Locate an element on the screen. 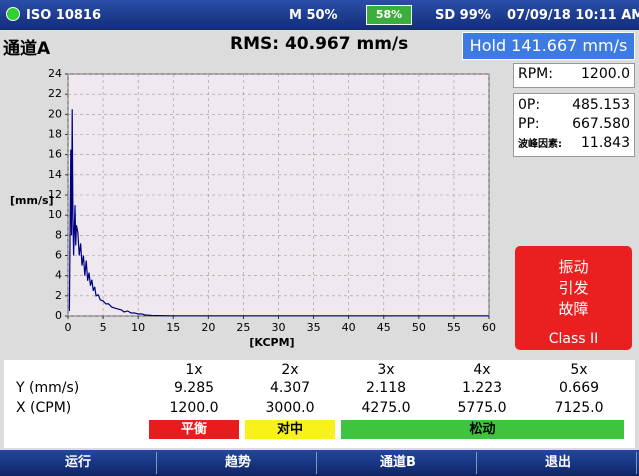 This screenshot has width=639, height=476. nav-button: 运行 is located at coordinates (78, 463).